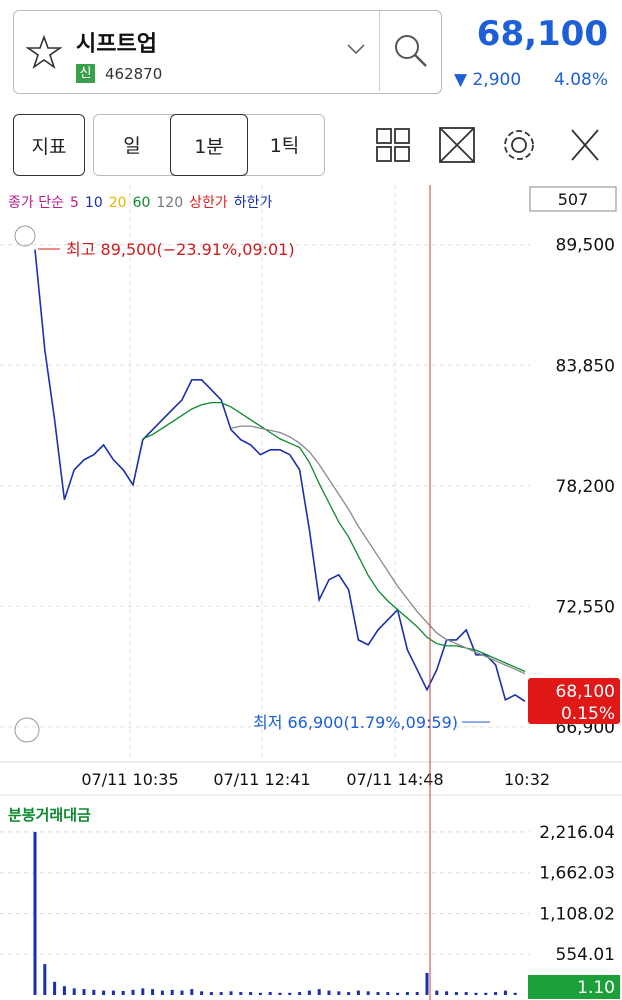  What do you see at coordinates (261, 779) in the screenshot?
I see `x-tick-label: 07/11 12:41` at bounding box center [261, 779].